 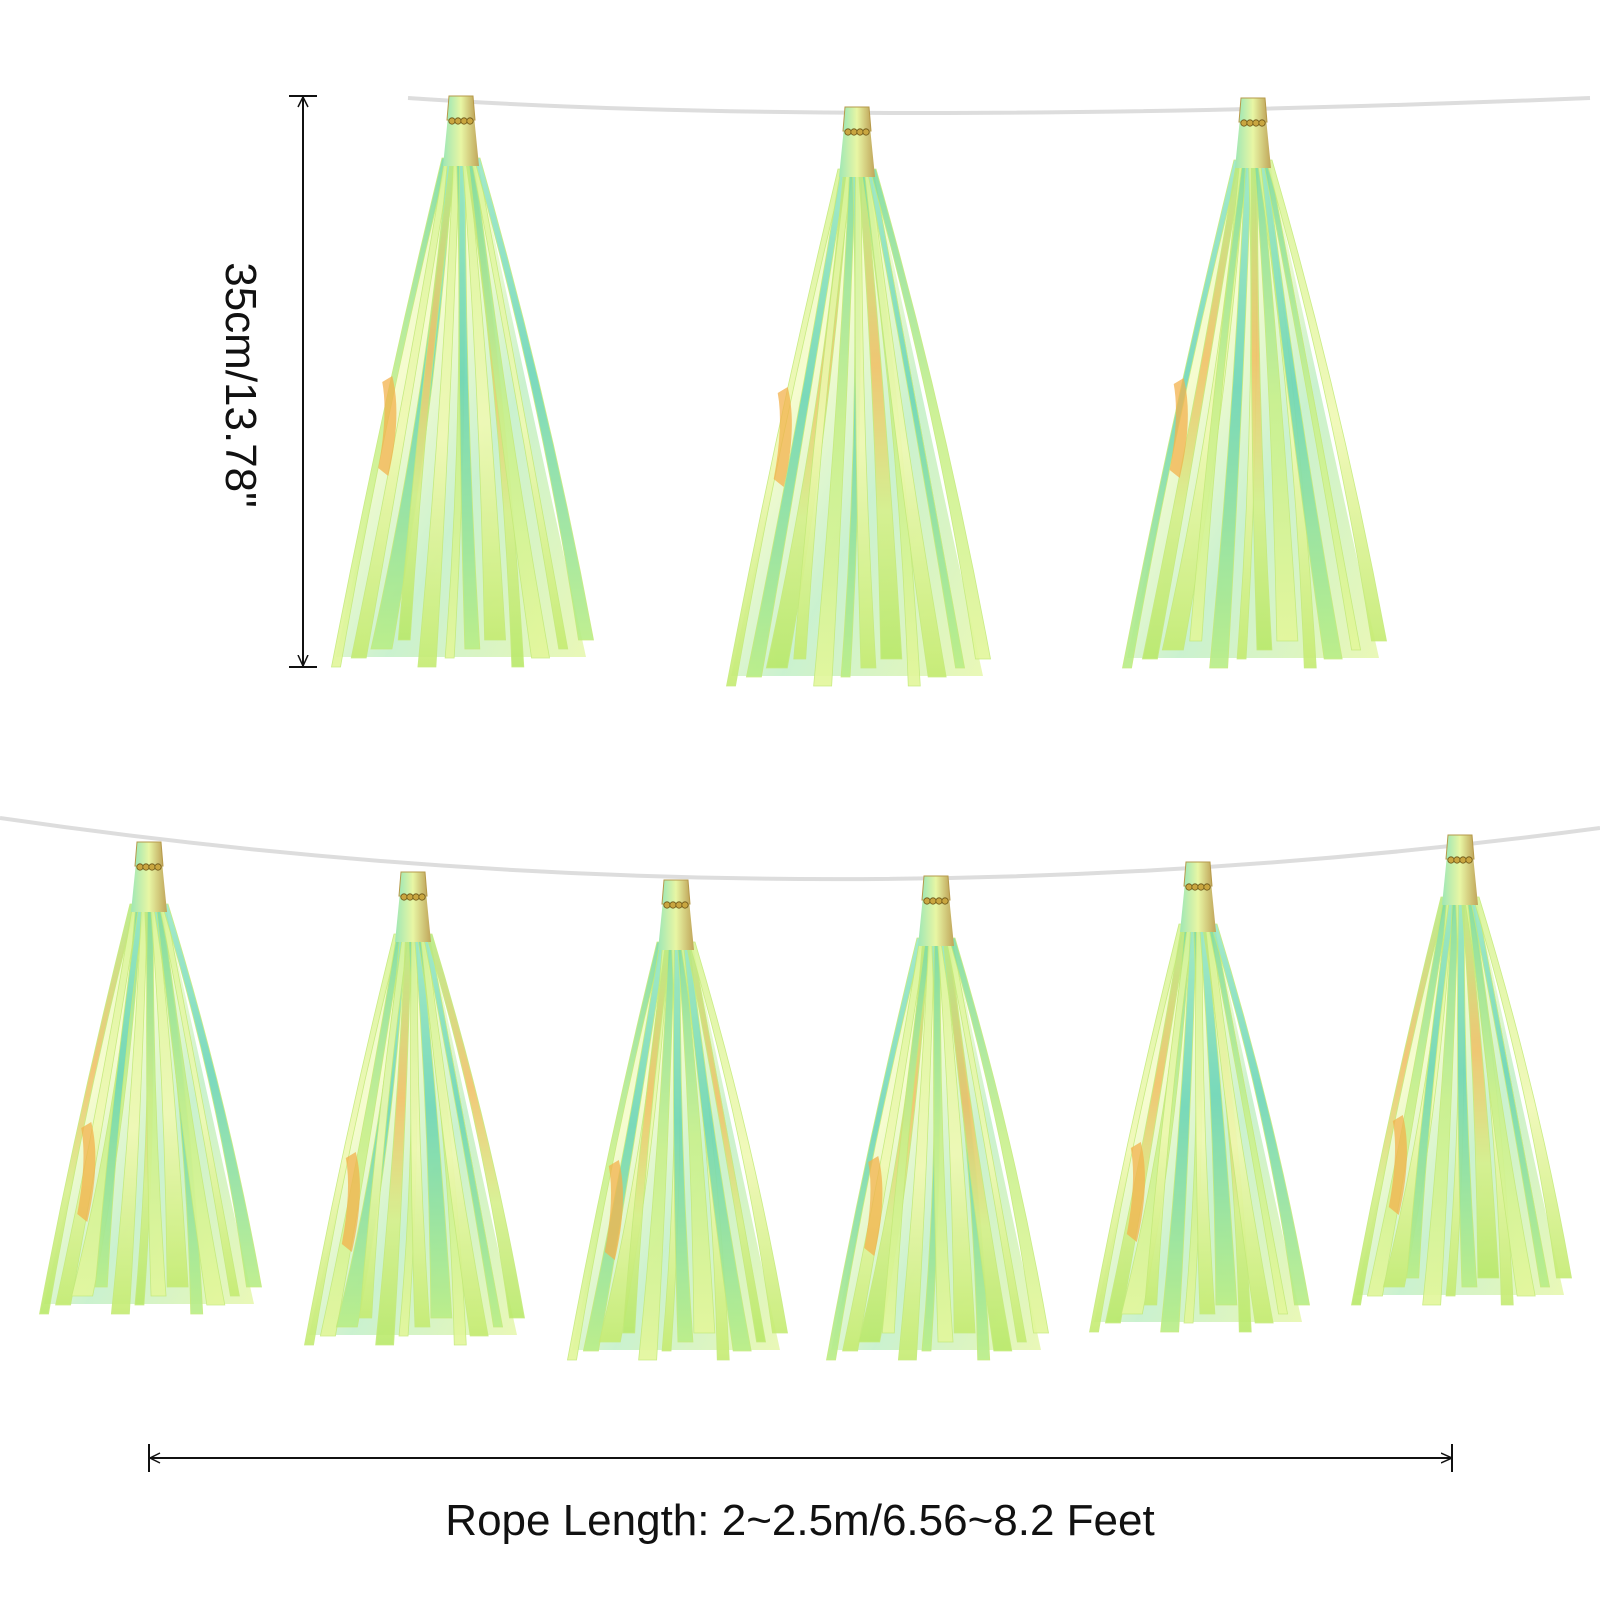 I want to click on rope-length-label: Rope Length: 2~2.5m/6.56~8.2 Feet, so click(x=800, y=1520).